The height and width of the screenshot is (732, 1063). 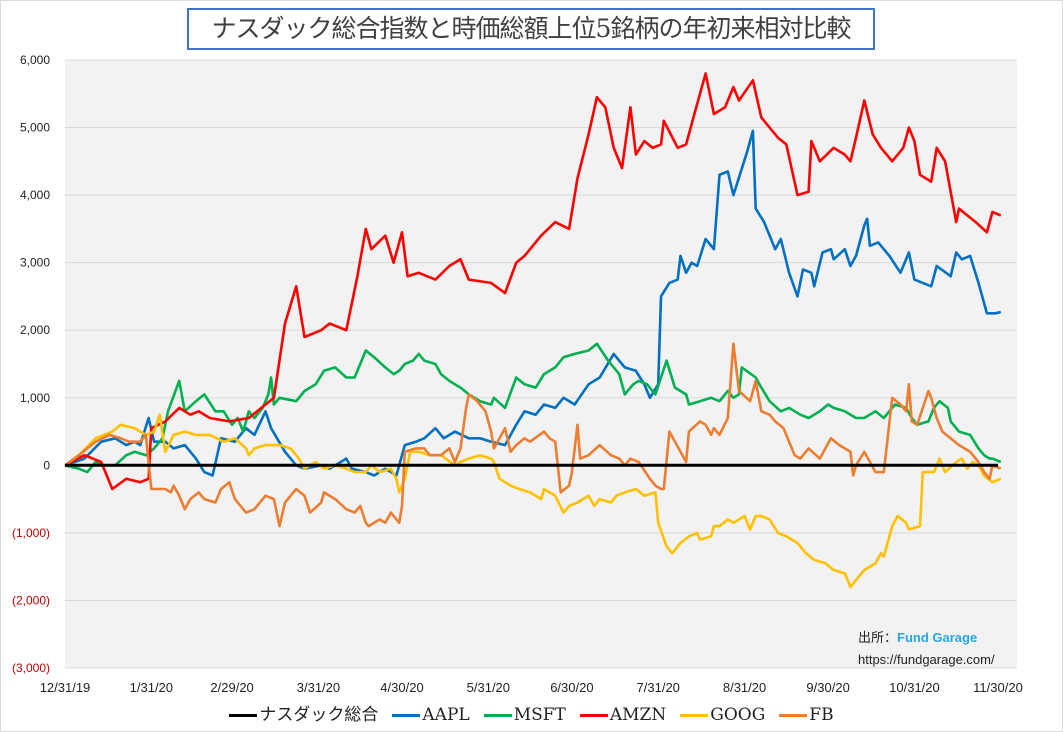 I want to click on legend-item: AMZN, so click(x=623, y=715).